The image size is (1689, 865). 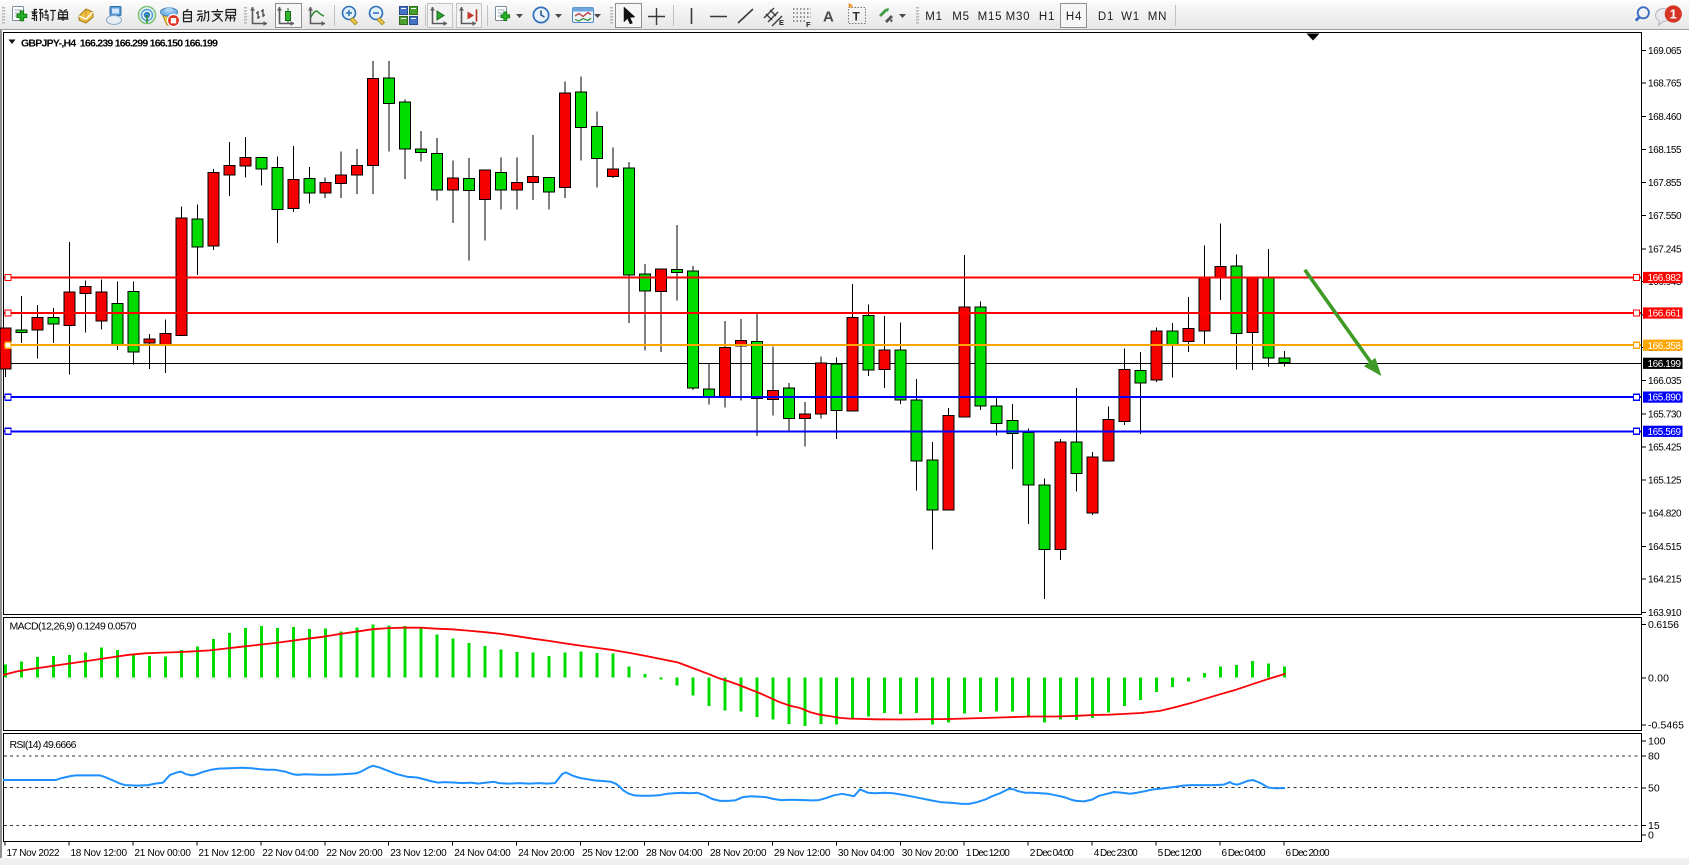 I want to click on svg-text: F, so click(x=808, y=24).